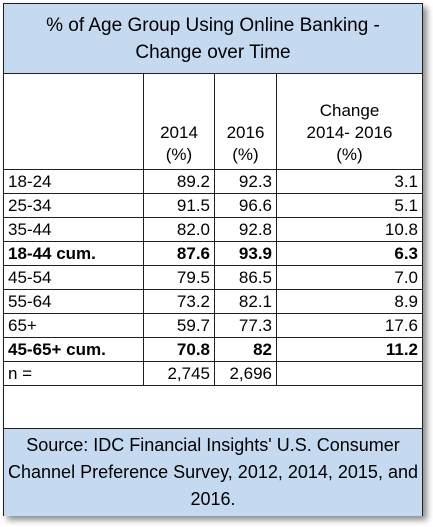 This screenshot has width=433, height=527. Describe the element at coordinates (349, 205) in the screenshot. I see `cell-change: 5.1` at that location.